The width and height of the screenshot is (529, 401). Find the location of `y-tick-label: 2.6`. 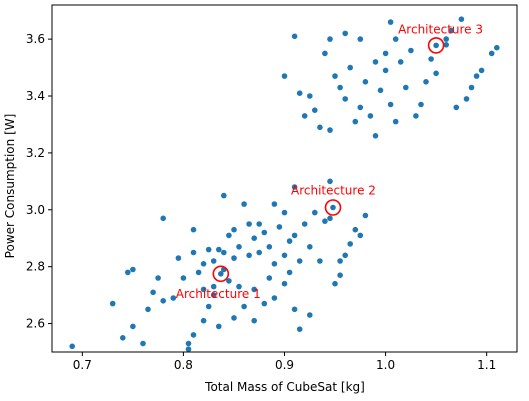

y-tick-label: 2.6 is located at coordinates (35, 324).